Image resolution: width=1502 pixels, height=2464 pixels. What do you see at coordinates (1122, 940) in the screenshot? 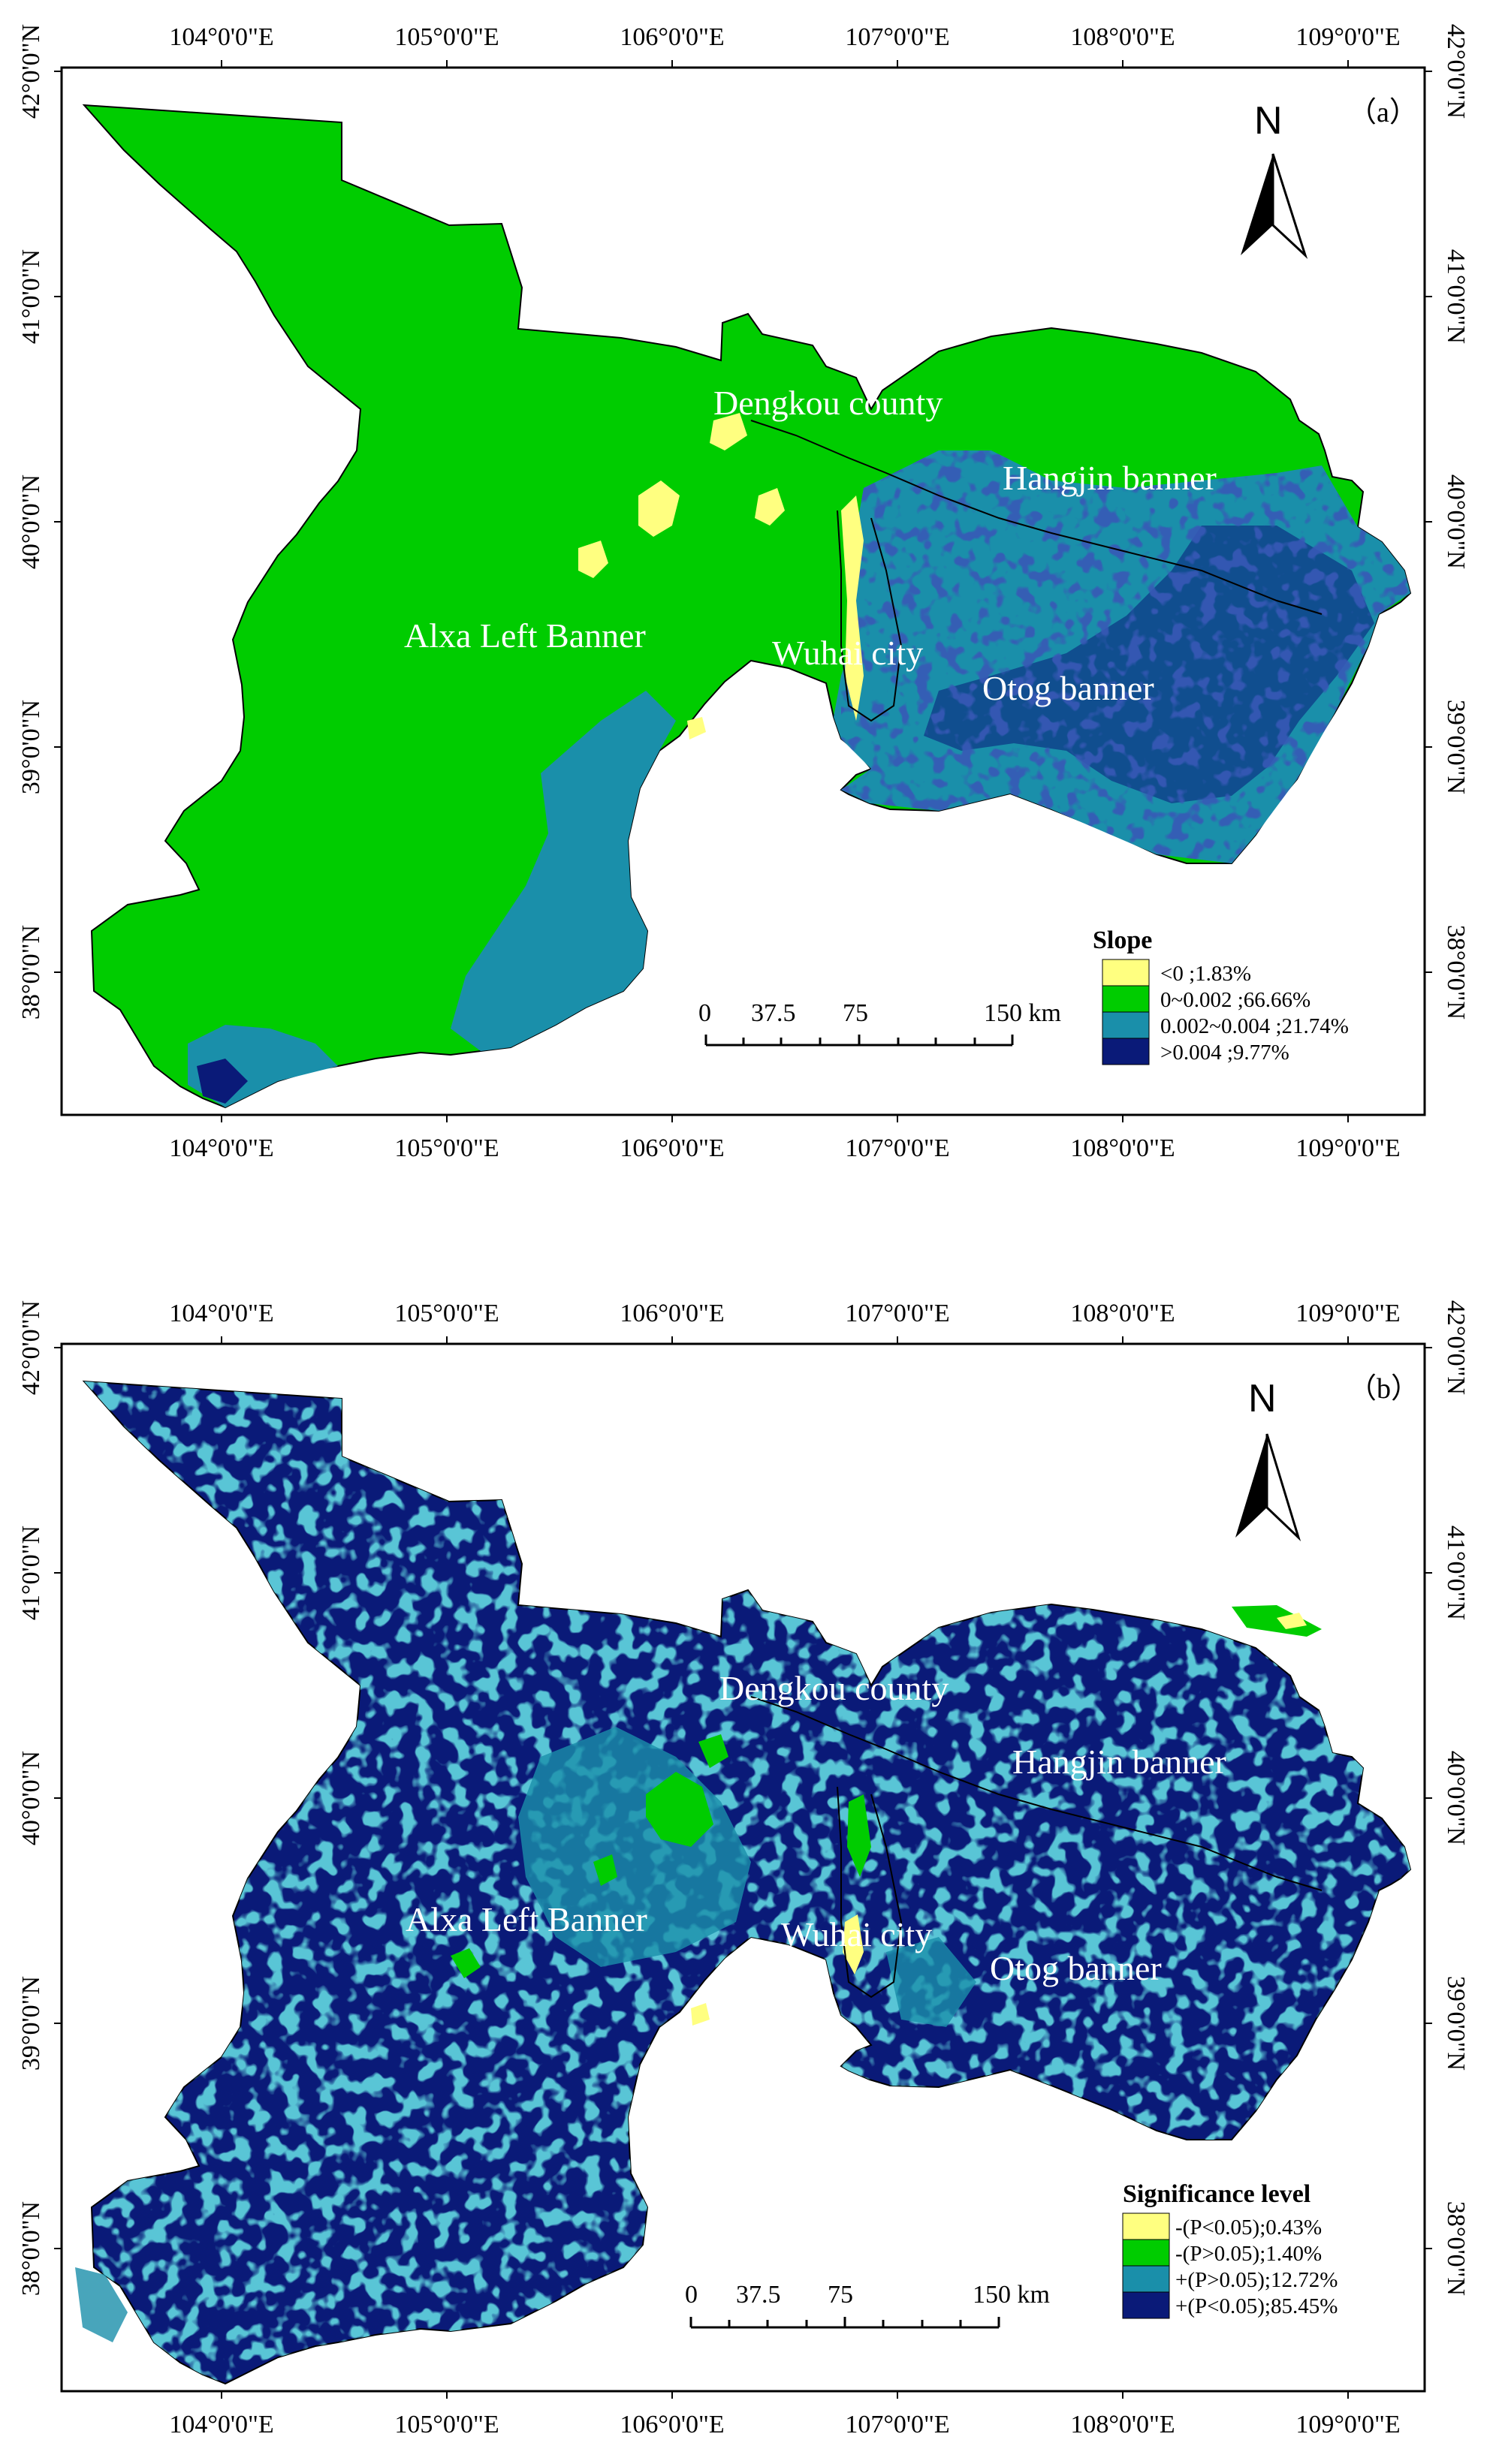
I see `legend-title: Slope` at bounding box center [1122, 940].